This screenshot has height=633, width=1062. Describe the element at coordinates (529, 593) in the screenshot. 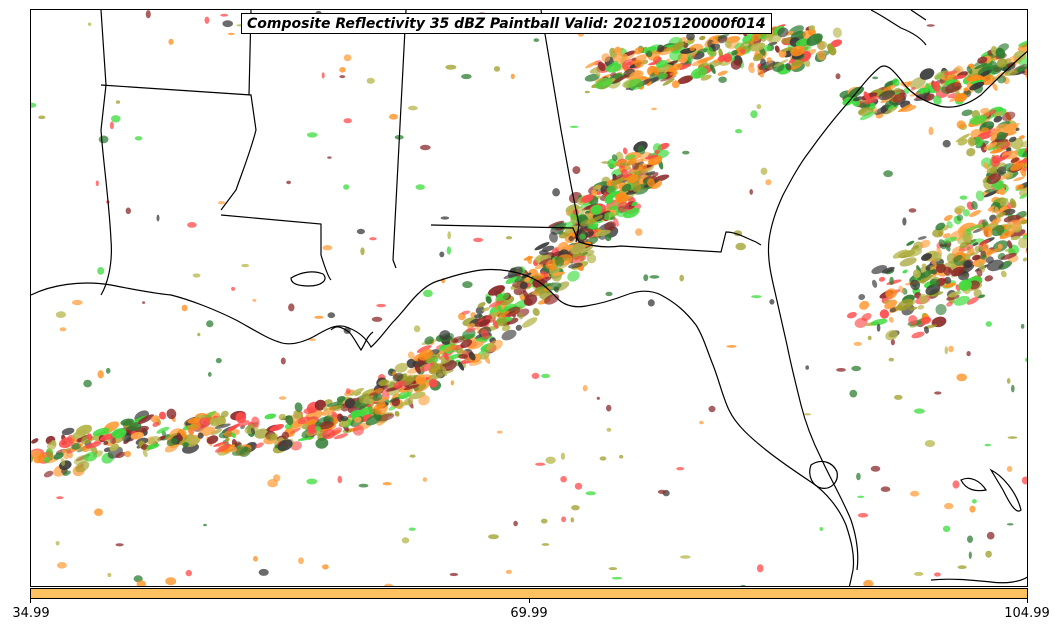

I see `colorbar` at that location.